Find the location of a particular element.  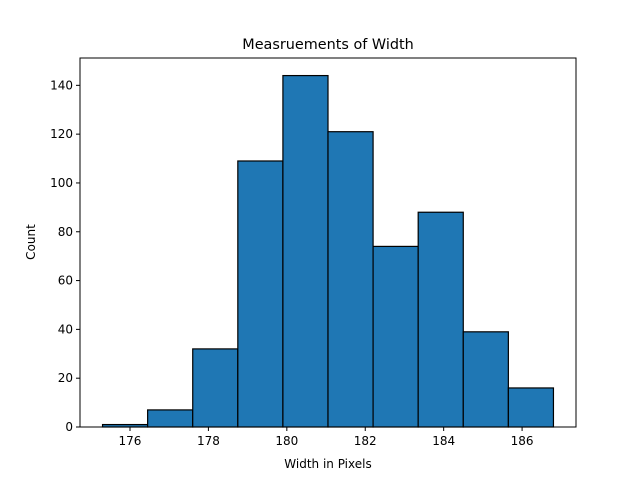

y-tick-label: 120 is located at coordinates (61, 134).